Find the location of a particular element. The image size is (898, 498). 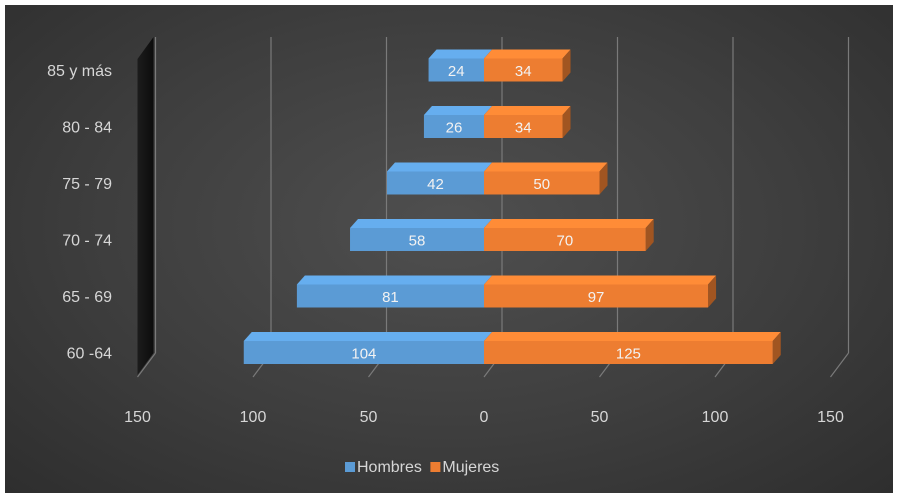

data-label: 24 is located at coordinates (456, 71).